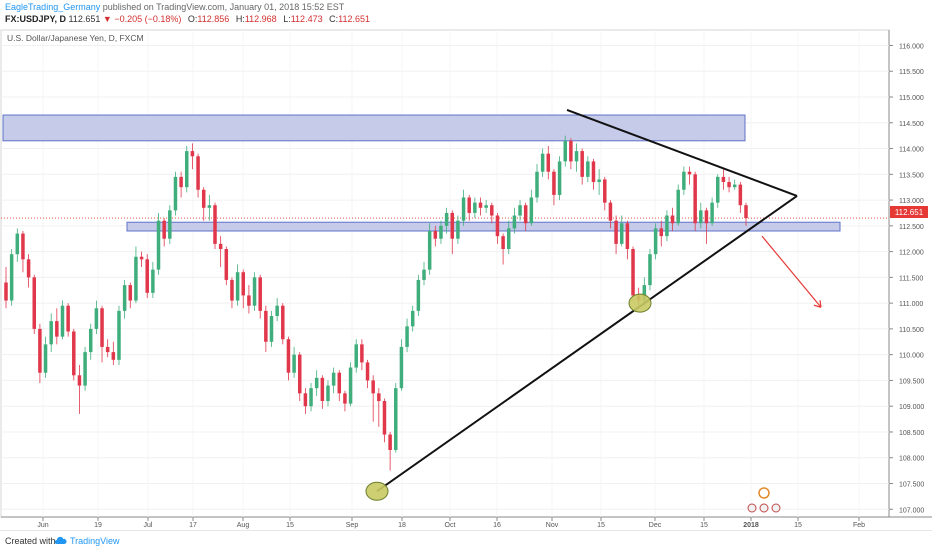 The height and width of the screenshot is (551, 932). I want to click on x-tick-label: Dec, so click(655, 525).